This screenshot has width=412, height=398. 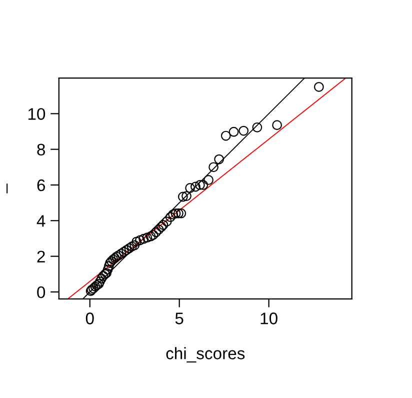 What do you see at coordinates (41, 221) in the screenshot?
I see `y-tick-label: 4` at bounding box center [41, 221].